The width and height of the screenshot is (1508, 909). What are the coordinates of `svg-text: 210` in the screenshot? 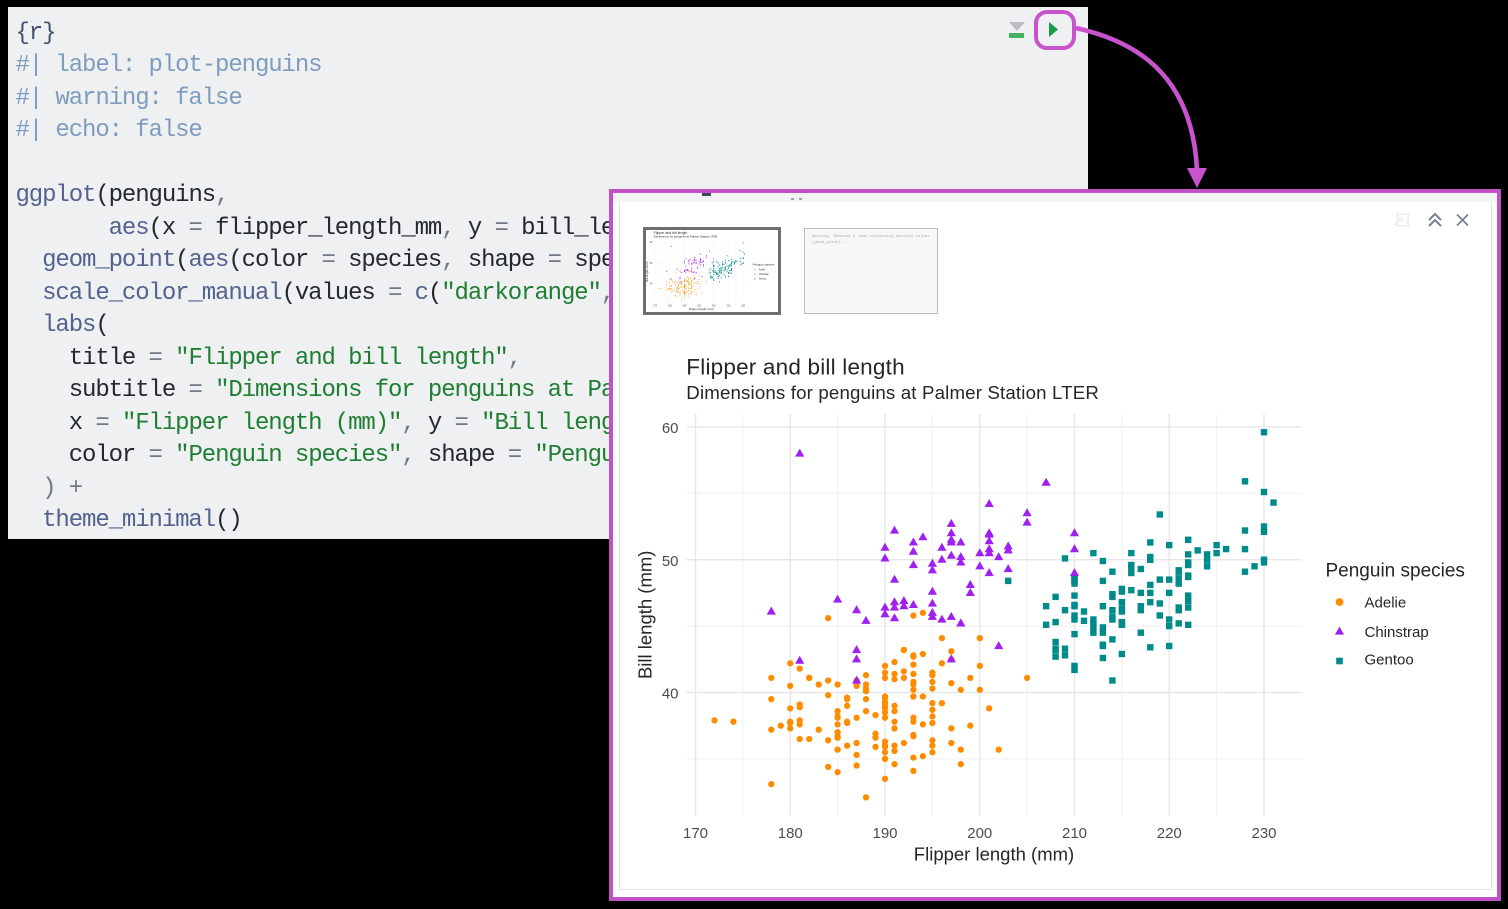 It's located at (1074, 833).